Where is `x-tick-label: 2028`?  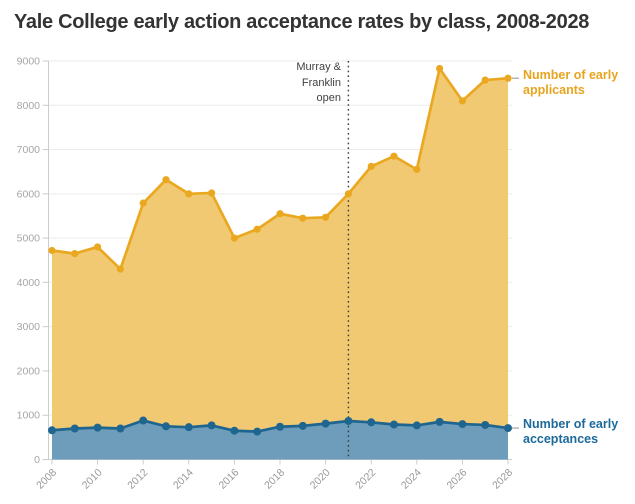 x-tick-label: 2028 is located at coordinates (502, 479).